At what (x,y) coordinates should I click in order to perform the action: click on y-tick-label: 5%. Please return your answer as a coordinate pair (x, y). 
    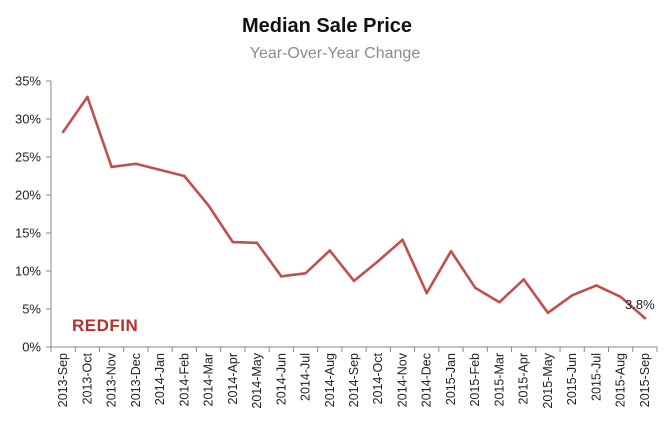
    Looking at the image, I should click on (31, 309).